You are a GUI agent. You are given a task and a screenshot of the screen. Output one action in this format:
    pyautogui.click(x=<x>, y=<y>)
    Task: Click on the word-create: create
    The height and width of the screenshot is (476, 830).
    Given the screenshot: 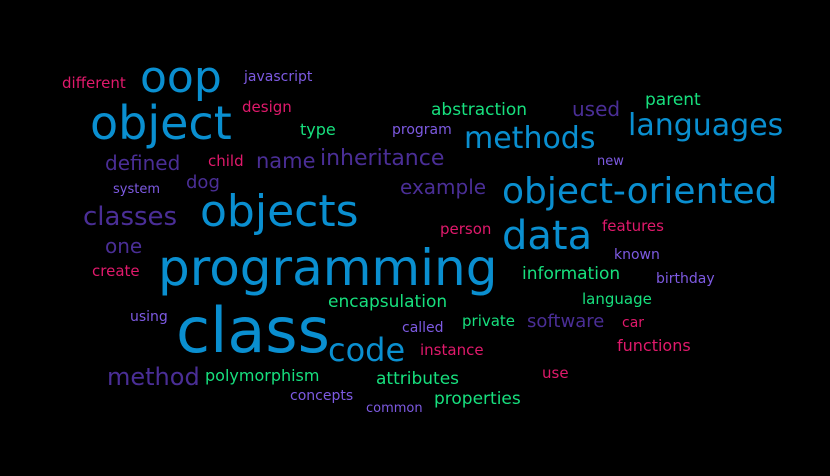 What is the action you would take?
    pyautogui.click(x=116, y=271)
    